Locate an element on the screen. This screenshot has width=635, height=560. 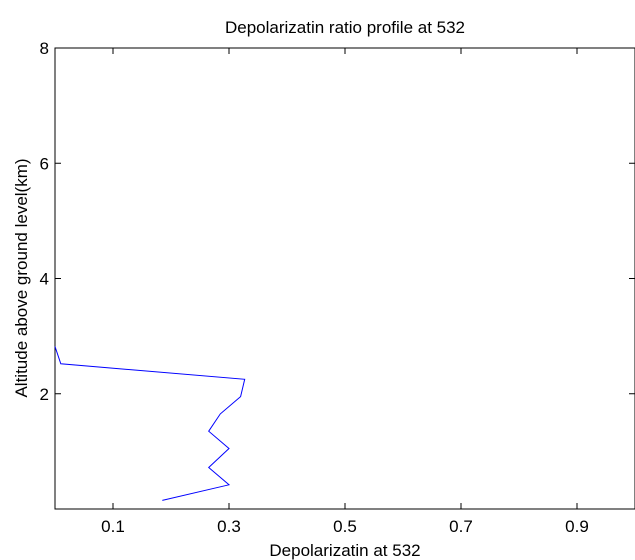
x-axis-label: Depolarizatin at 532 is located at coordinates (344, 550).